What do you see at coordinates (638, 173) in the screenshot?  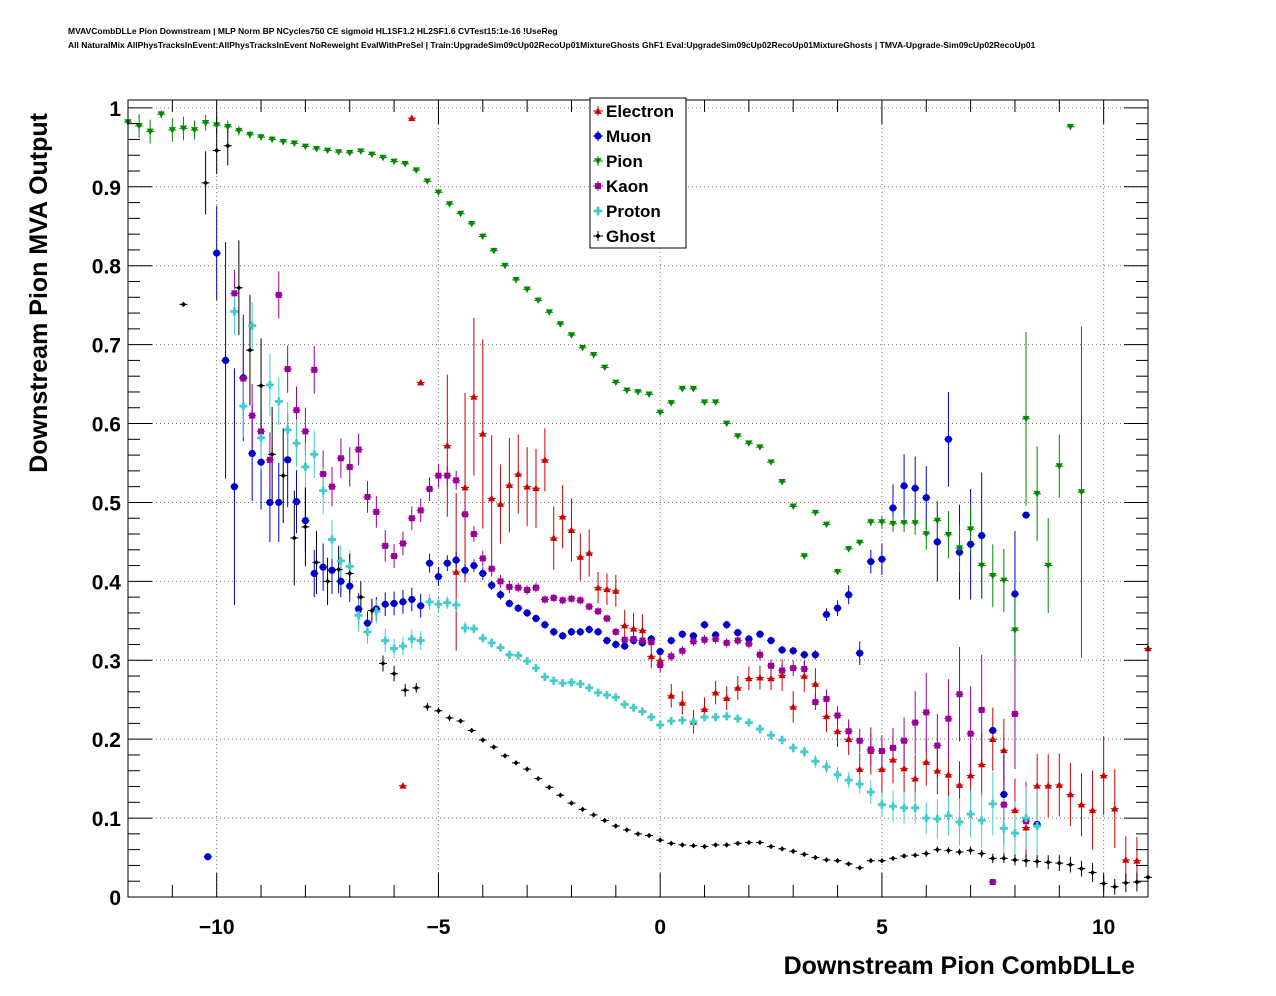 I see `legend: Electron Muon Pion Kaon Proton Ghost` at bounding box center [638, 173].